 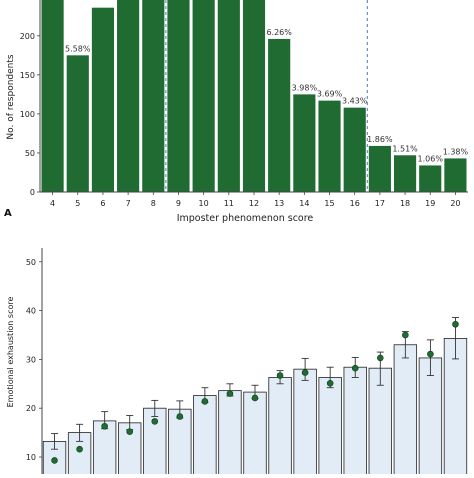 What do you see at coordinates (304, 203) in the screenshot?
I see `x-tick-label: 14` at bounding box center [304, 203].